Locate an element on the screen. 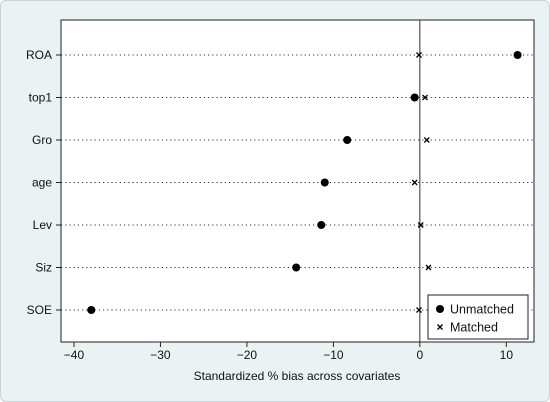 The width and height of the screenshot is (550, 402). x-tick-label--40: −40 is located at coordinates (74, 355).